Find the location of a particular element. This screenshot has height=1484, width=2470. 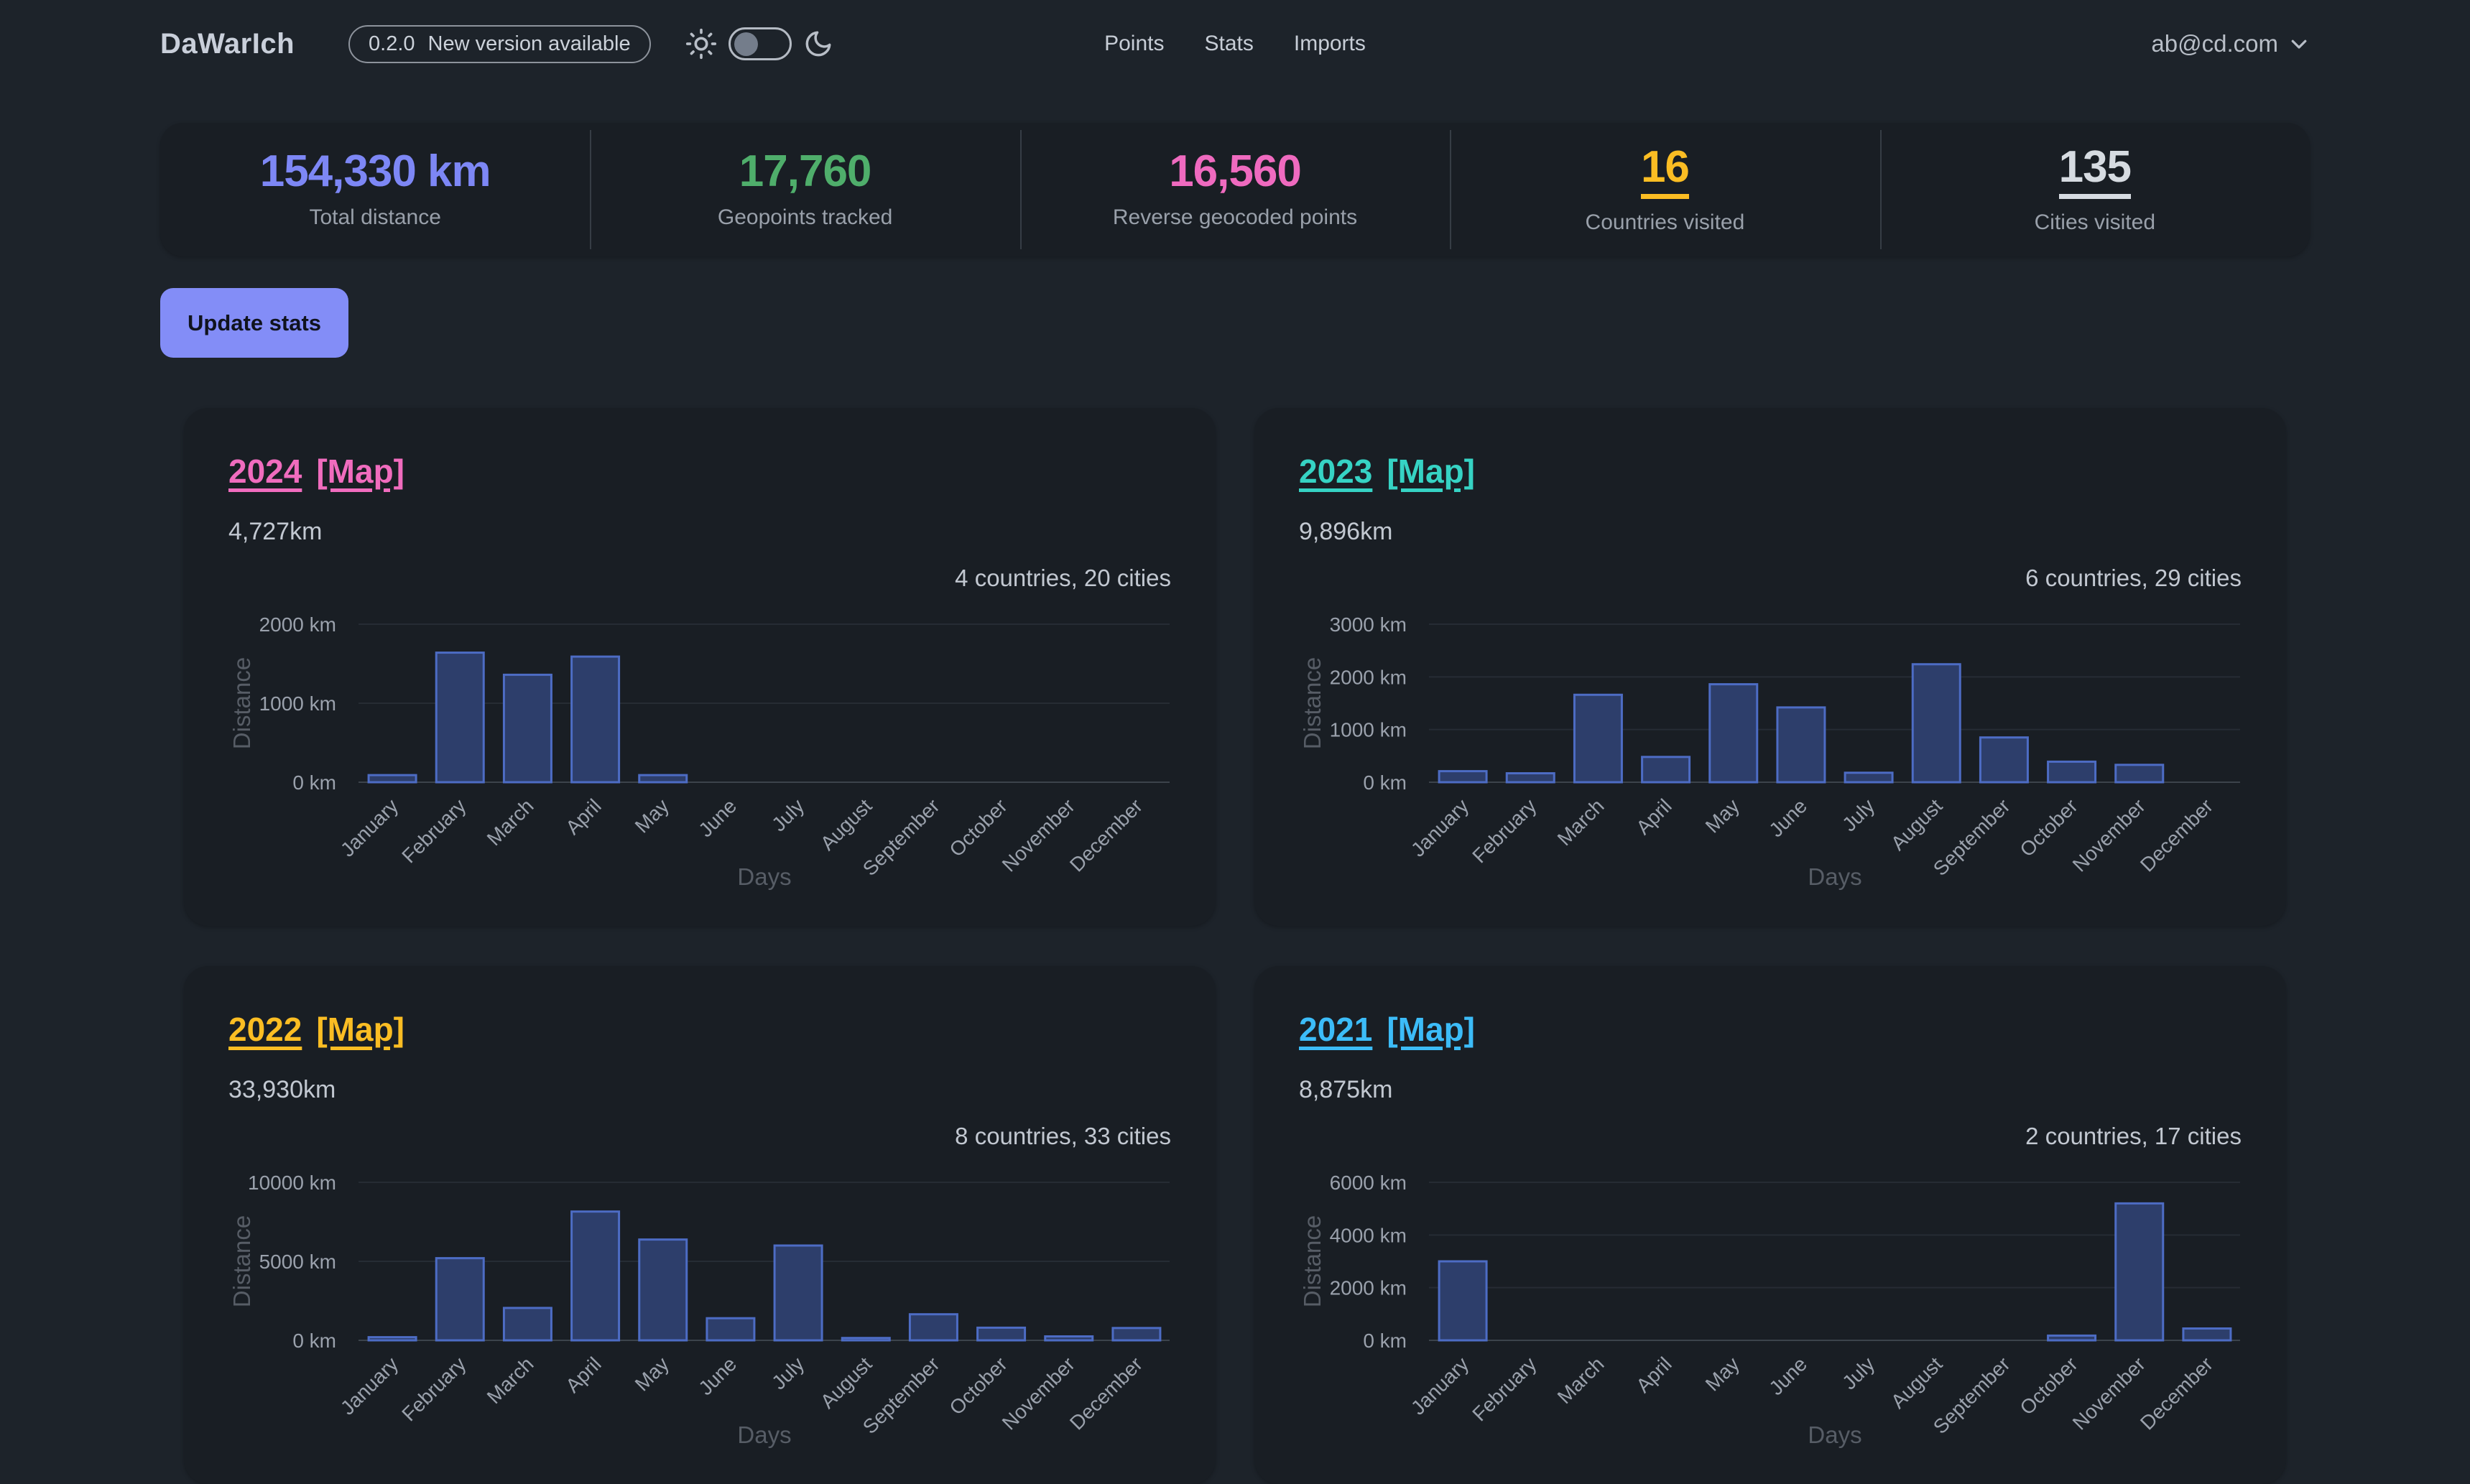

chevron-down-icon is located at coordinates (2299, 44).